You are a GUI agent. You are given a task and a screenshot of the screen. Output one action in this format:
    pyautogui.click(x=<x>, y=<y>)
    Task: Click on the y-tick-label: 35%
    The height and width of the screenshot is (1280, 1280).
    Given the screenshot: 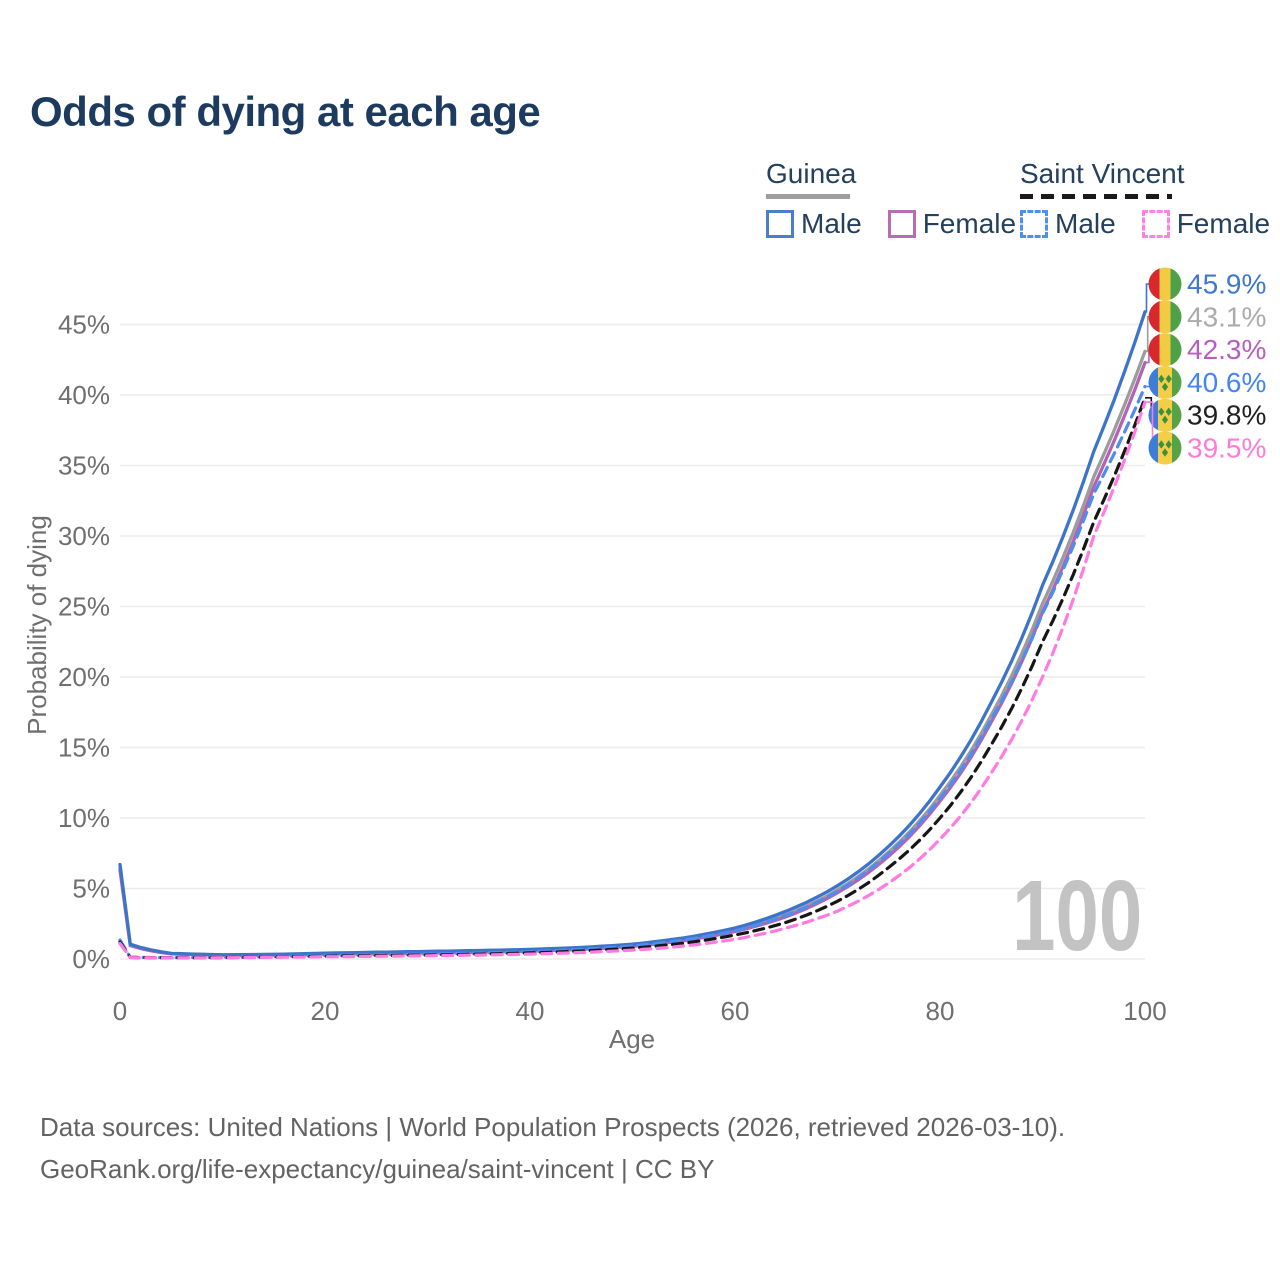 What is the action you would take?
    pyautogui.click(x=84, y=466)
    